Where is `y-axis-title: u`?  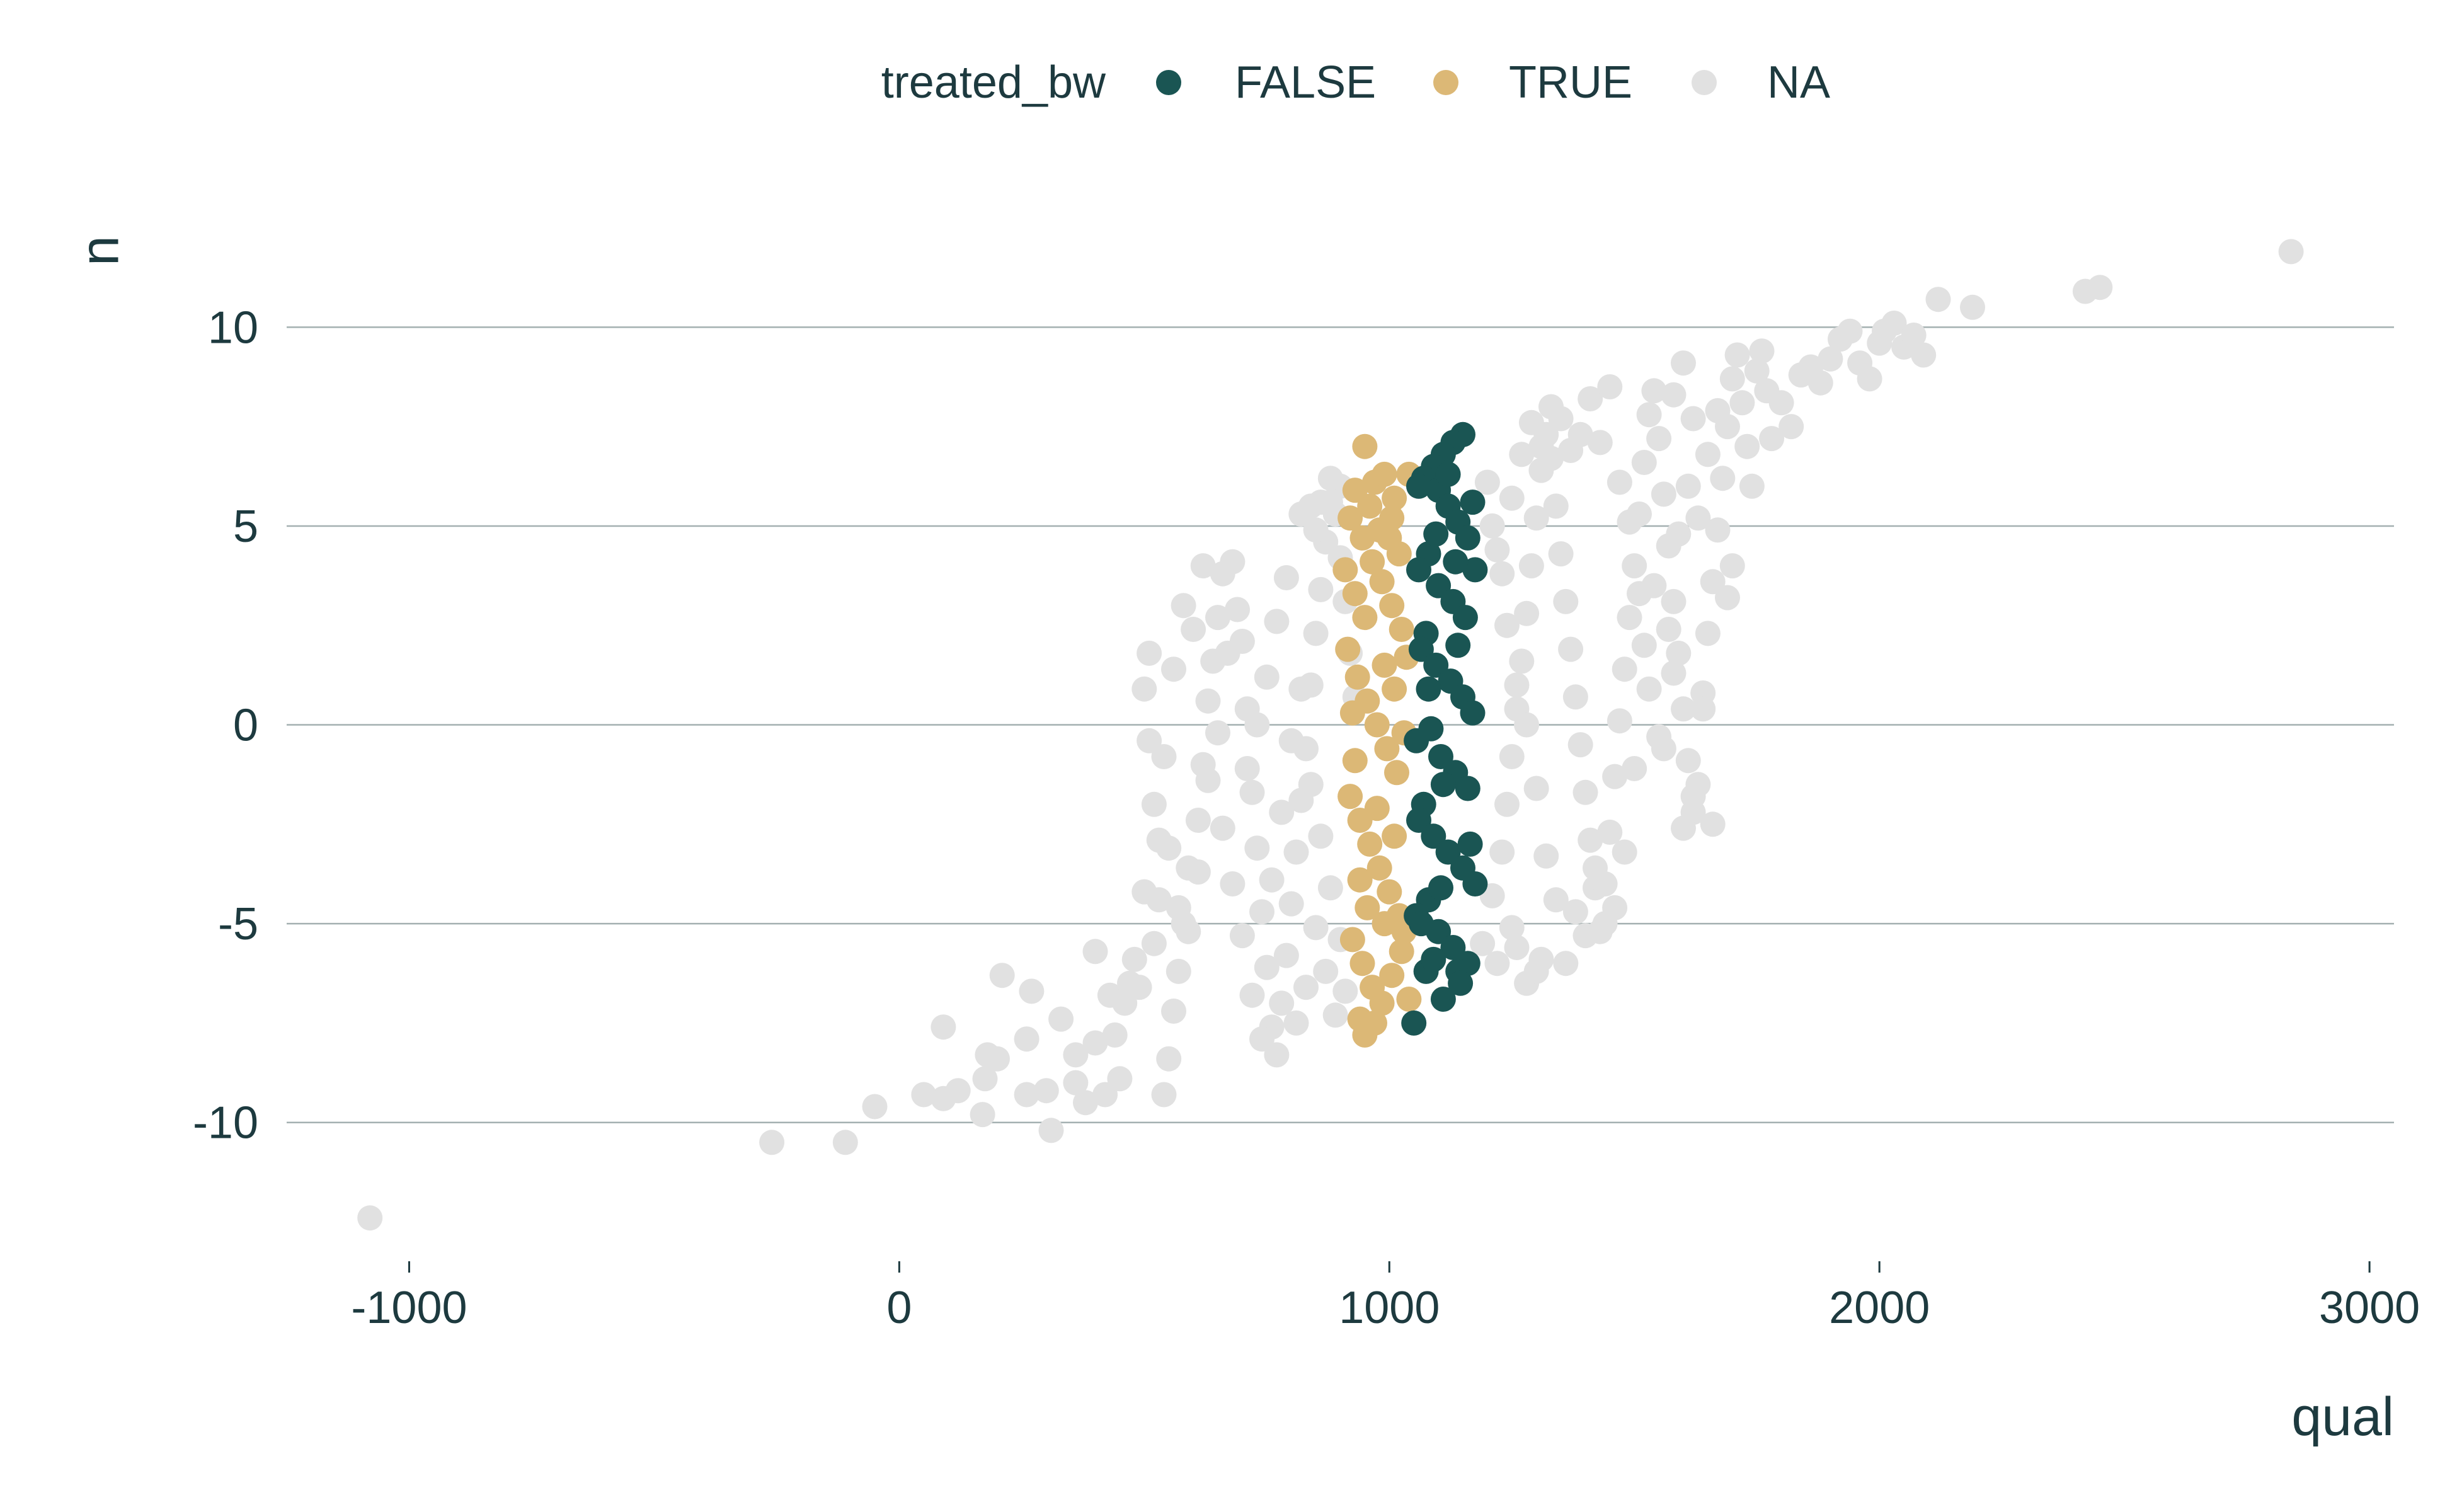
y-axis-title: u is located at coordinates (107, 251).